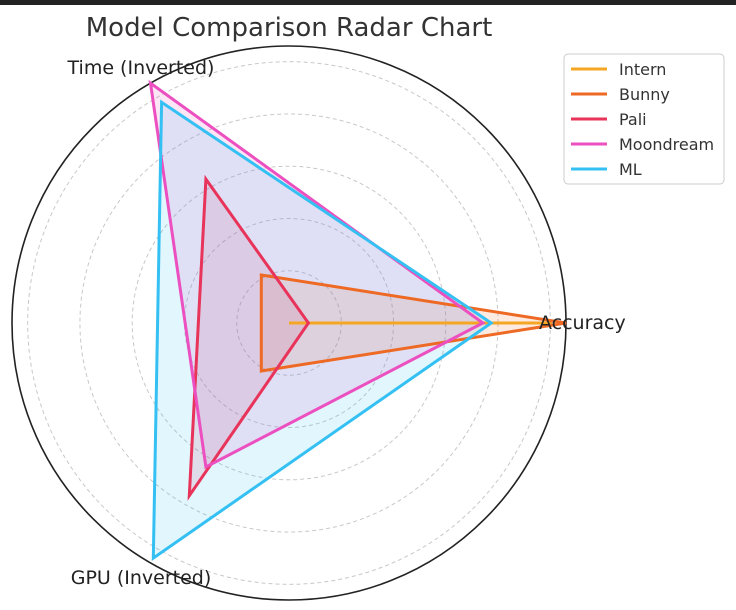 This screenshot has width=736, height=610. I want to click on legend-label-ml: ML, so click(630, 169).